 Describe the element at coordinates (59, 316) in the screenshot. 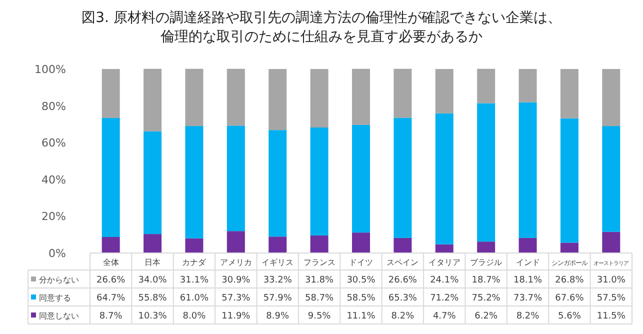

I see `legend-label: 同意しない` at that location.